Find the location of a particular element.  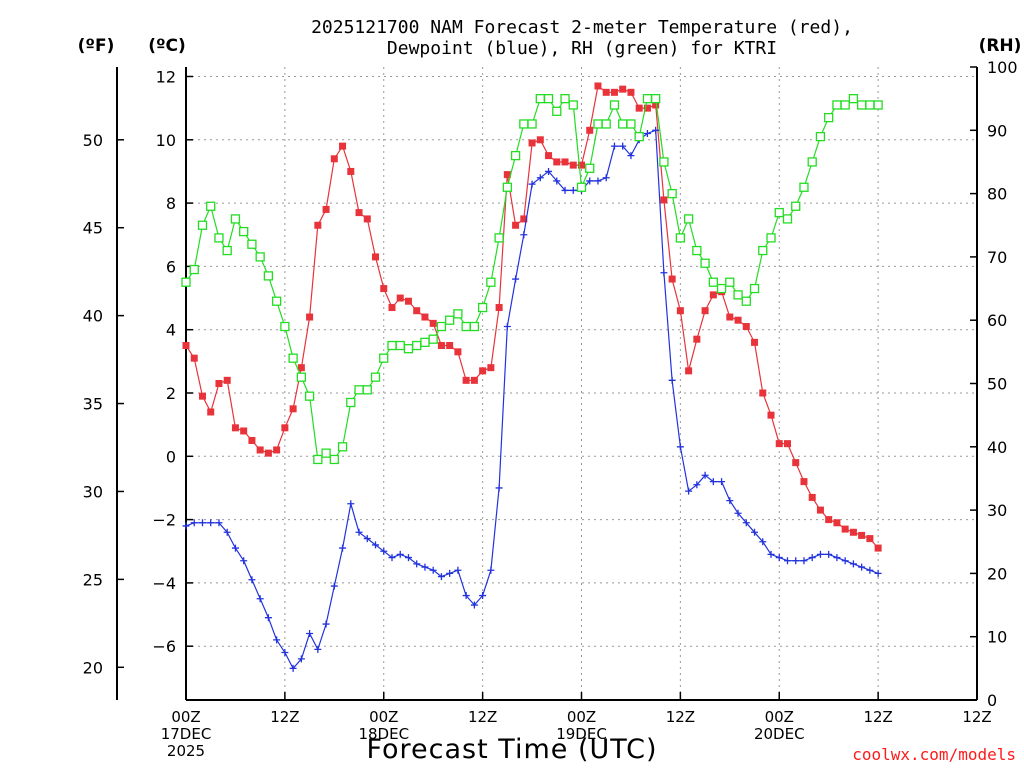

celsius-tick-label: 2 is located at coordinates (171, 393).